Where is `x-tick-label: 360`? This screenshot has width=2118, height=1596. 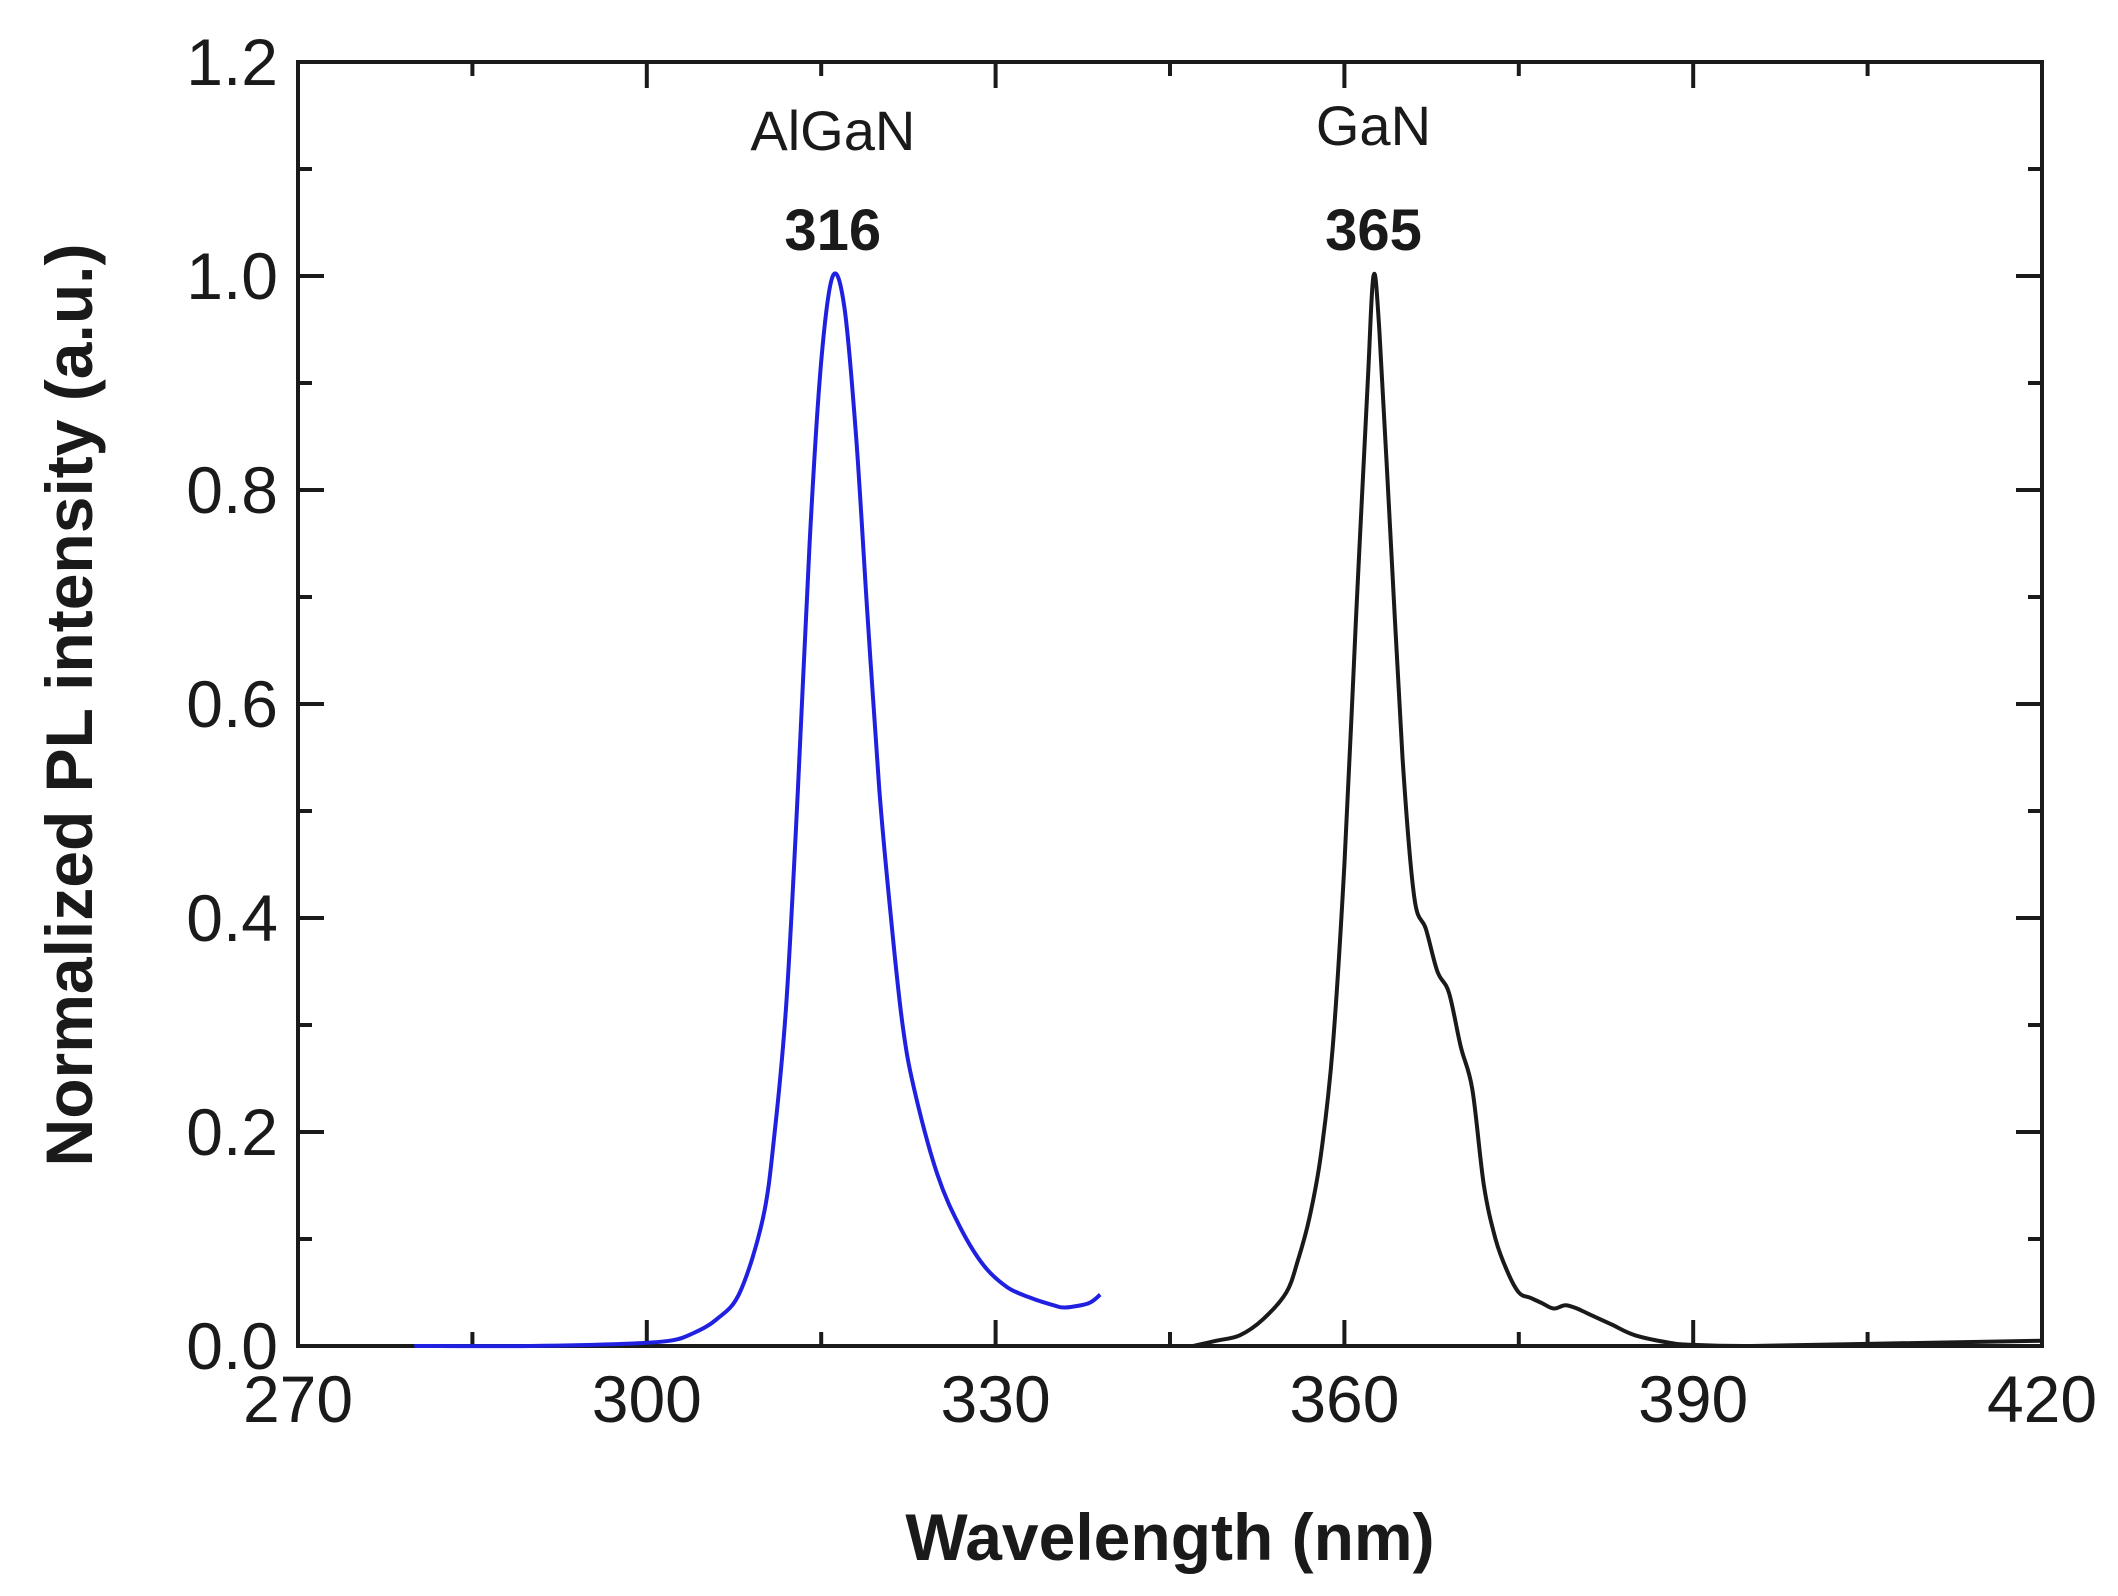 x-tick-label: 360 is located at coordinates (1344, 1399).